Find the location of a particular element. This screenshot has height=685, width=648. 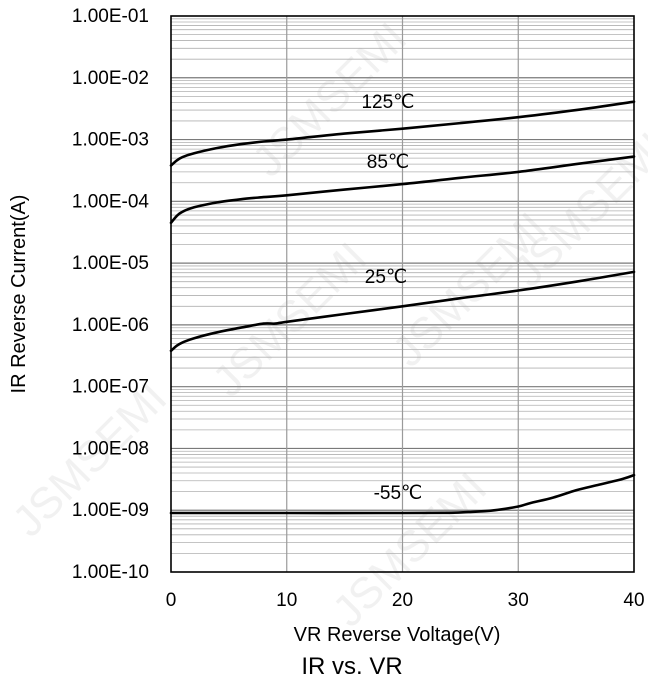

y-tick-label: 1.00E-10 is located at coordinates (110, 572).